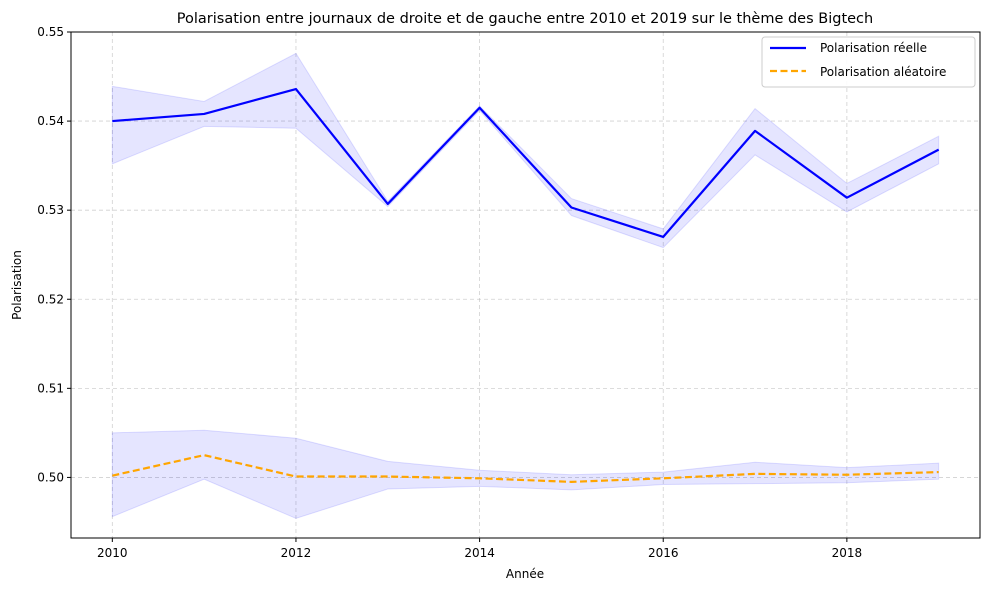 The height and width of the screenshot is (590, 989). I want to click on y-tick-label: 0.50, so click(50, 477).